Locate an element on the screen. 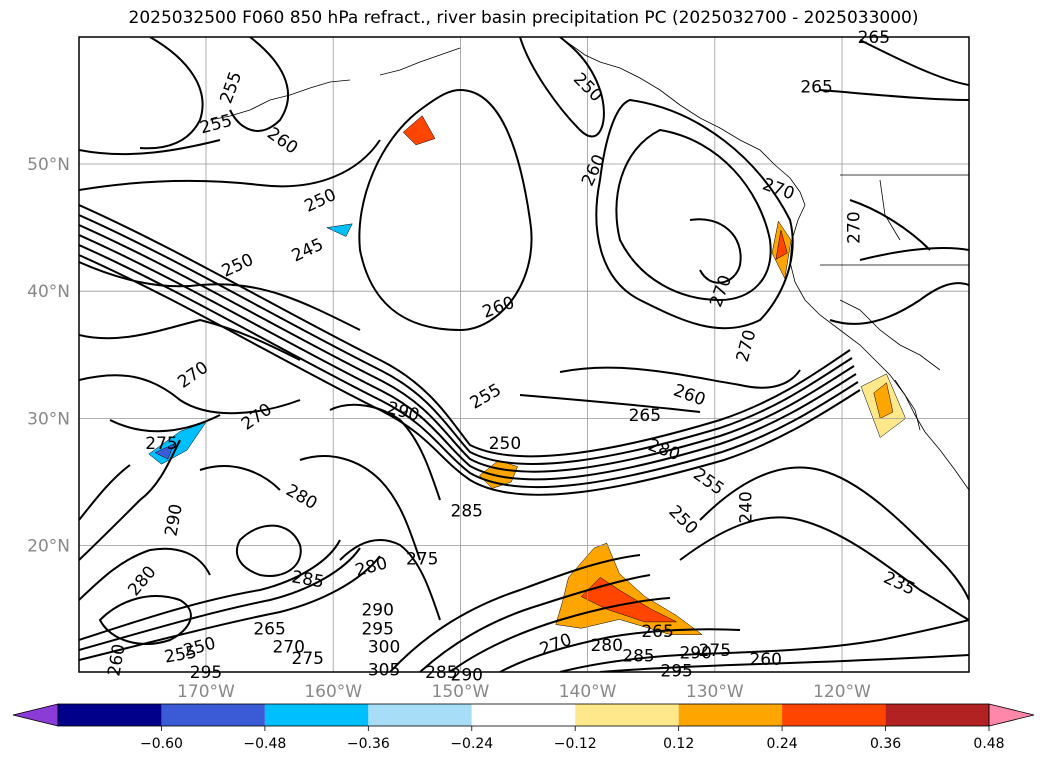  lat-label: 40°N is located at coordinates (48, 292).